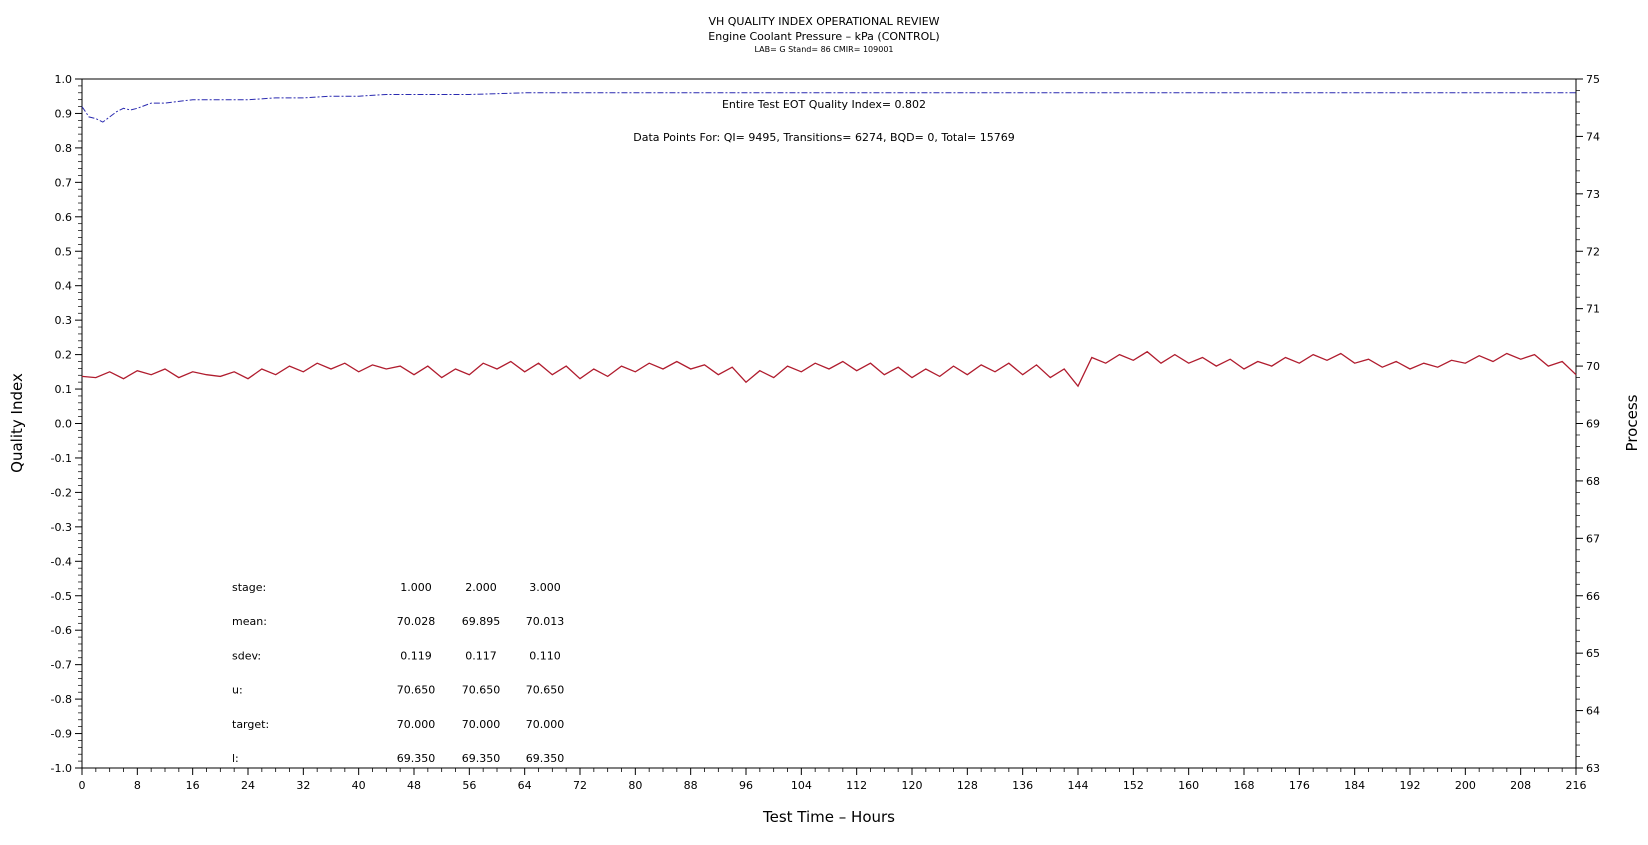  I want to click on x-tick-label: 72, so click(580, 785).